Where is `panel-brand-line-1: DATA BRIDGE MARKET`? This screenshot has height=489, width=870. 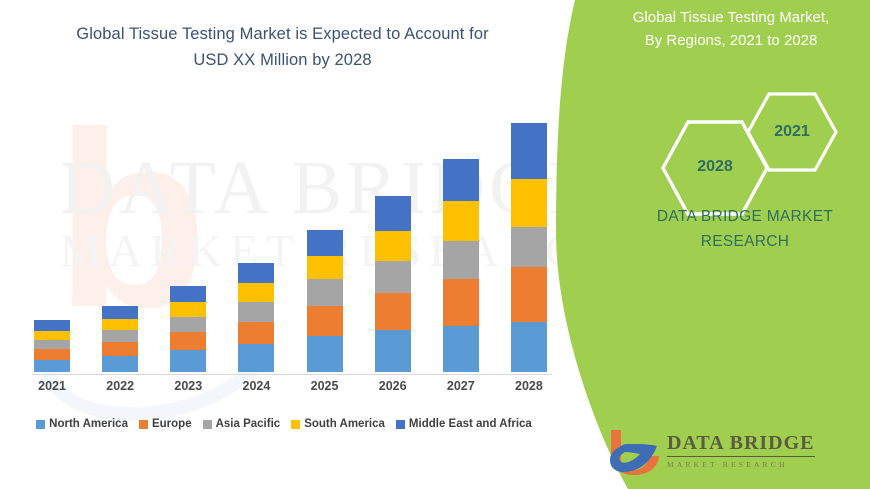 panel-brand-line-1: DATA BRIDGE MARKET is located at coordinates (745, 216).